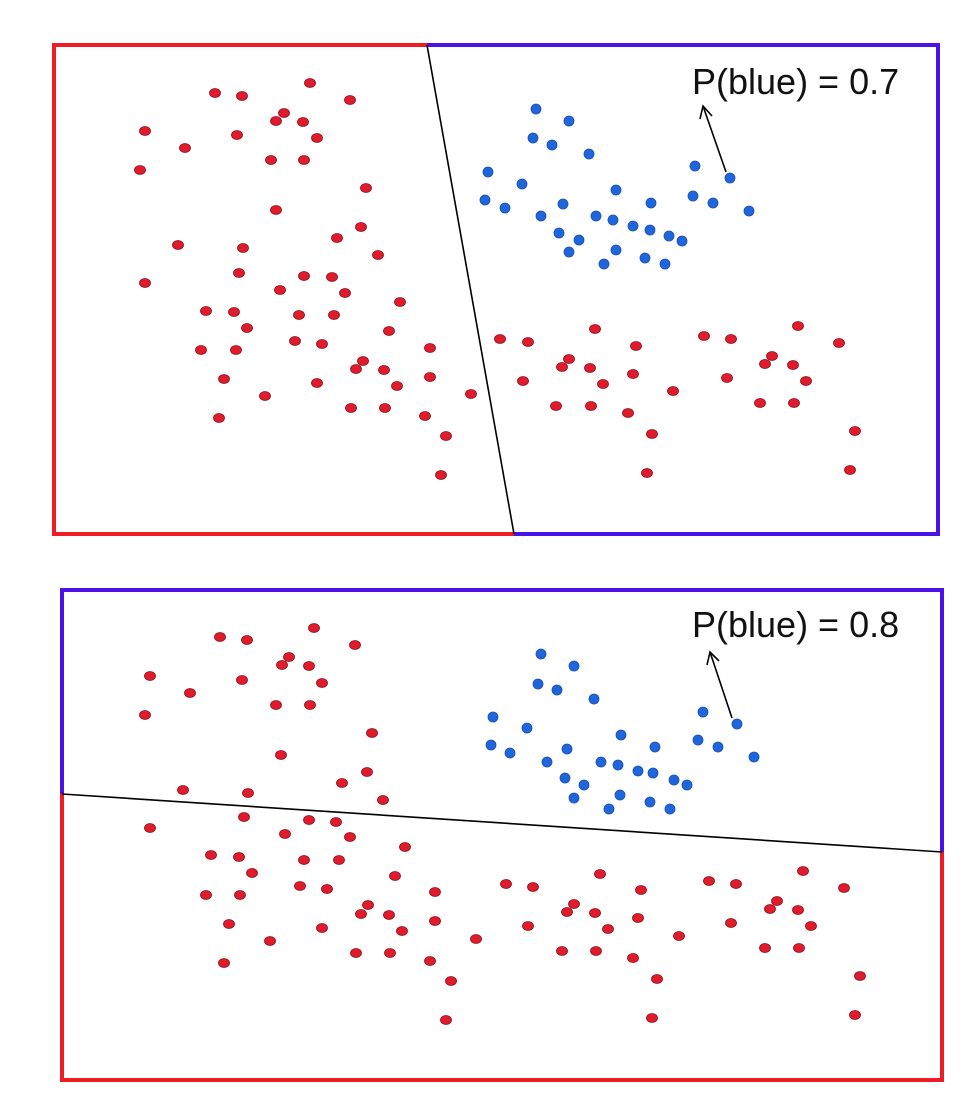 The height and width of the screenshot is (1102, 970). Describe the element at coordinates (713, 138) in the screenshot. I see `pointer-arrow-top` at that location.